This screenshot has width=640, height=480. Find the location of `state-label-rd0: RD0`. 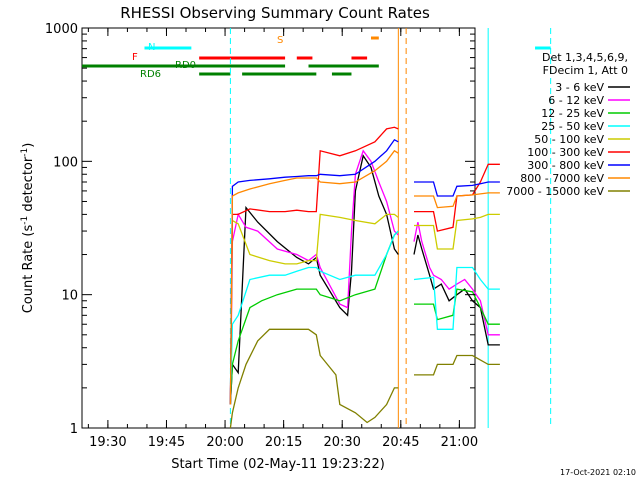

state-label-rd0: RD0 is located at coordinates (185, 65).